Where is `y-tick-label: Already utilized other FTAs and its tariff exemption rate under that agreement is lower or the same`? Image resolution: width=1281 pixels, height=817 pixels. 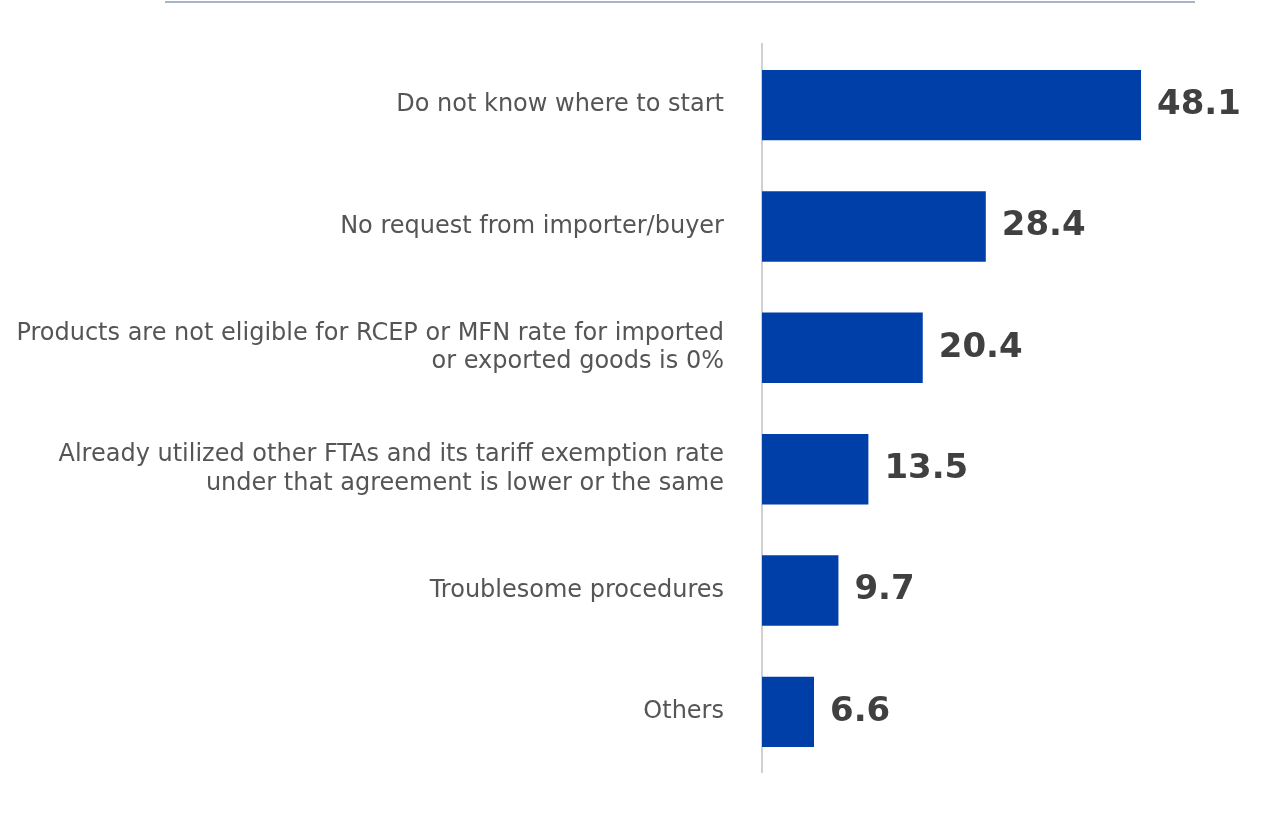
y-tick-label: Already utilized other FTAs and its tariff exemption rate under that agreement is lower or the same is located at coordinates (391, 467).